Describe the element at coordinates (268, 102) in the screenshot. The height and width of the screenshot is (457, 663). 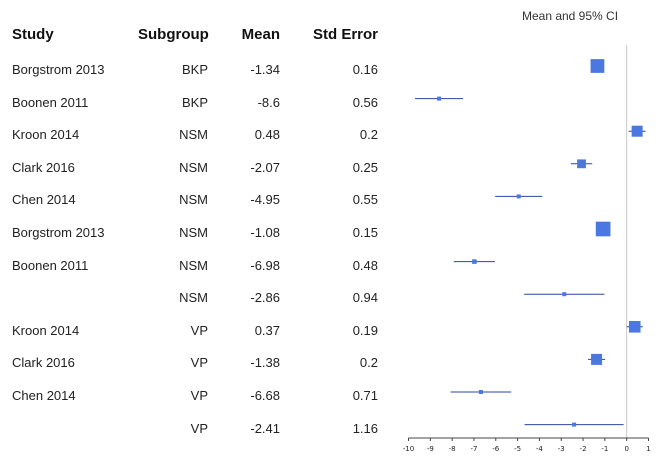
I see `mean-cell: -8.6` at that location.